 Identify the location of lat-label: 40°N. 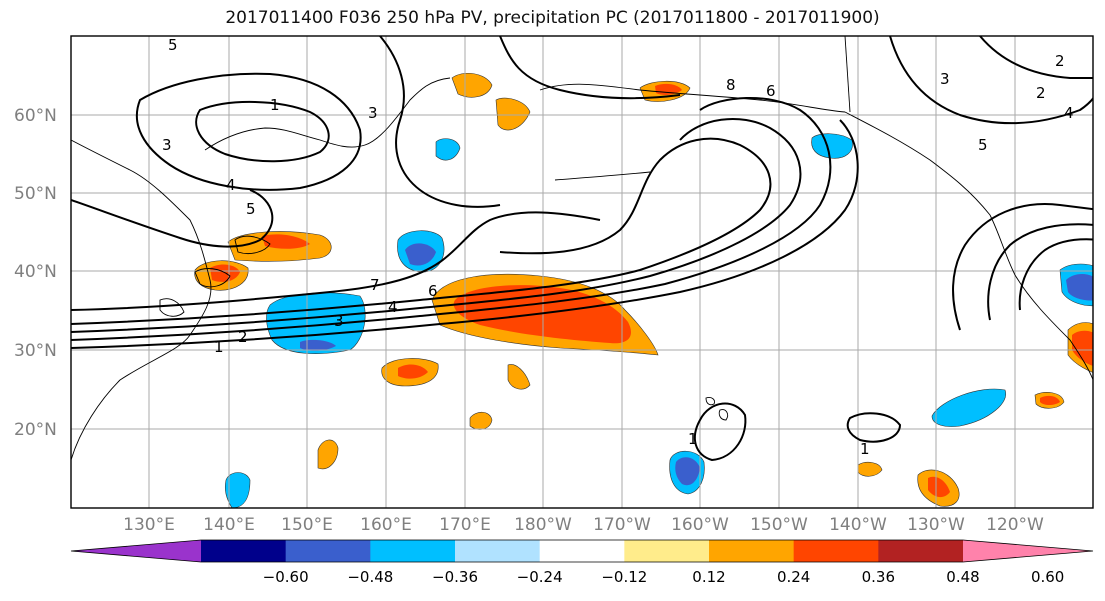
(35, 272).